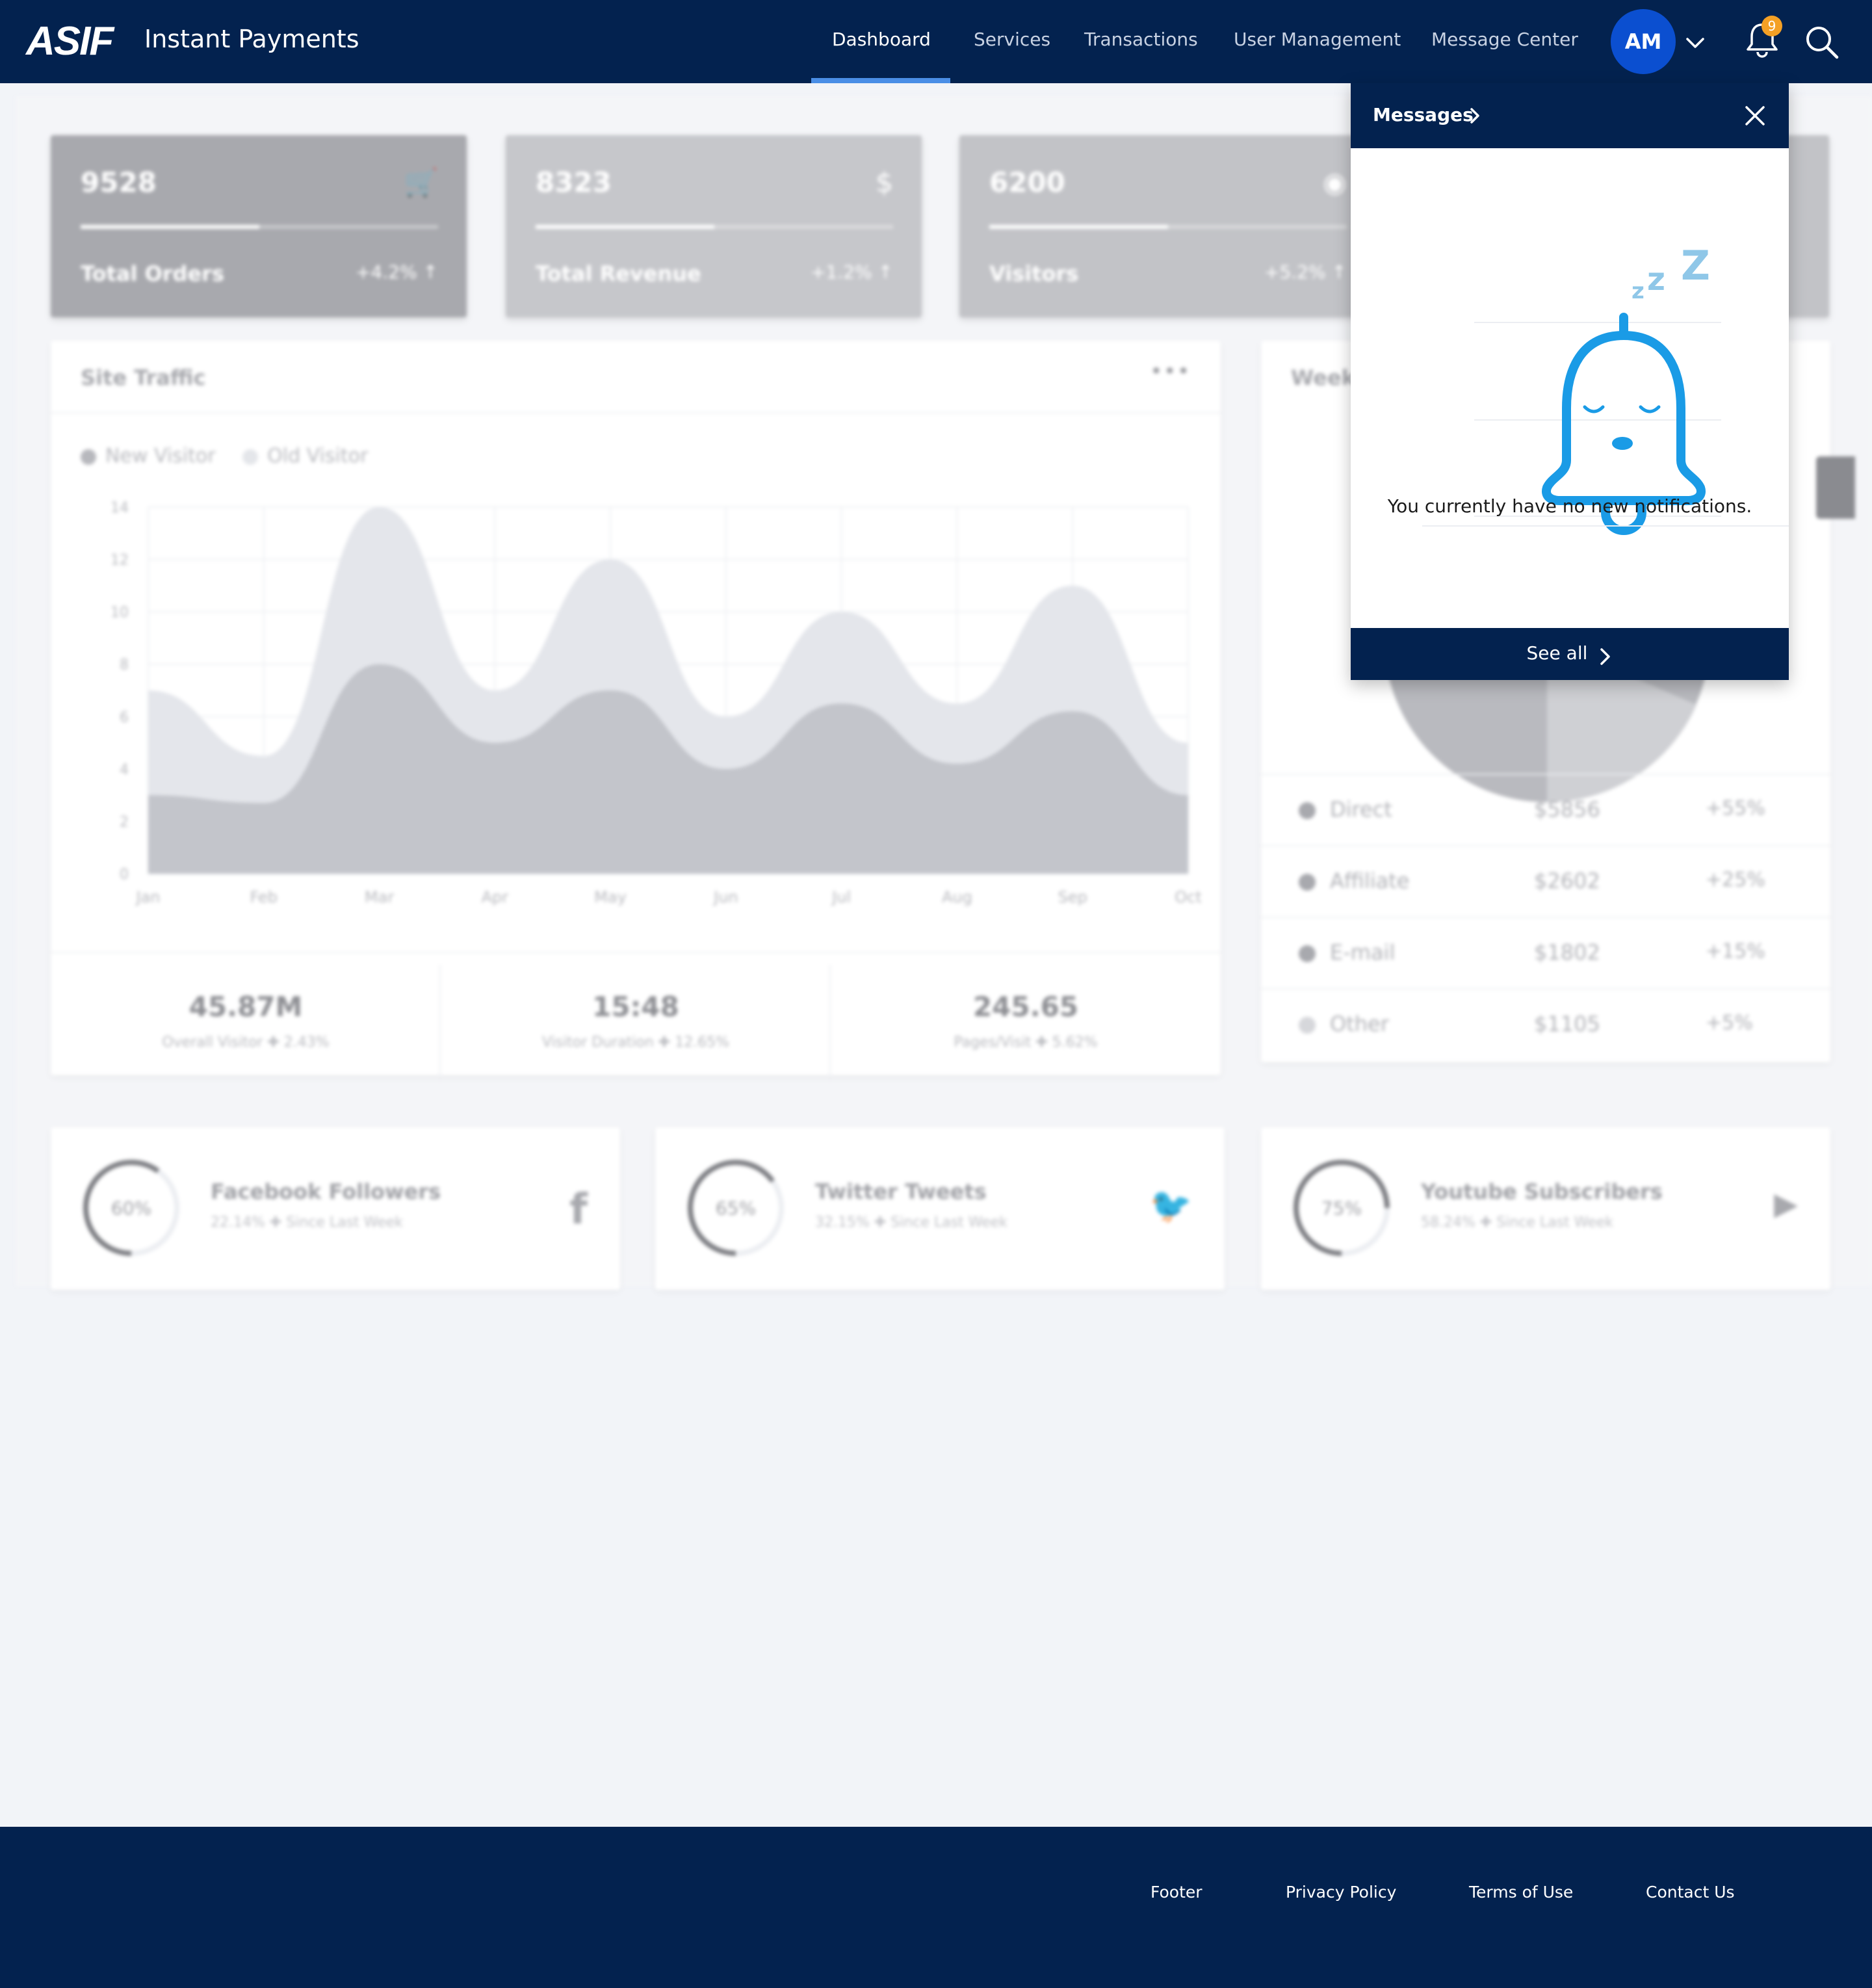 Image resolution: width=1872 pixels, height=1988 pixels. What do you see at coordinates (421, 182) in the screenshot?
I see `cart-icon: 🛒` at bounding box center [421, 182].